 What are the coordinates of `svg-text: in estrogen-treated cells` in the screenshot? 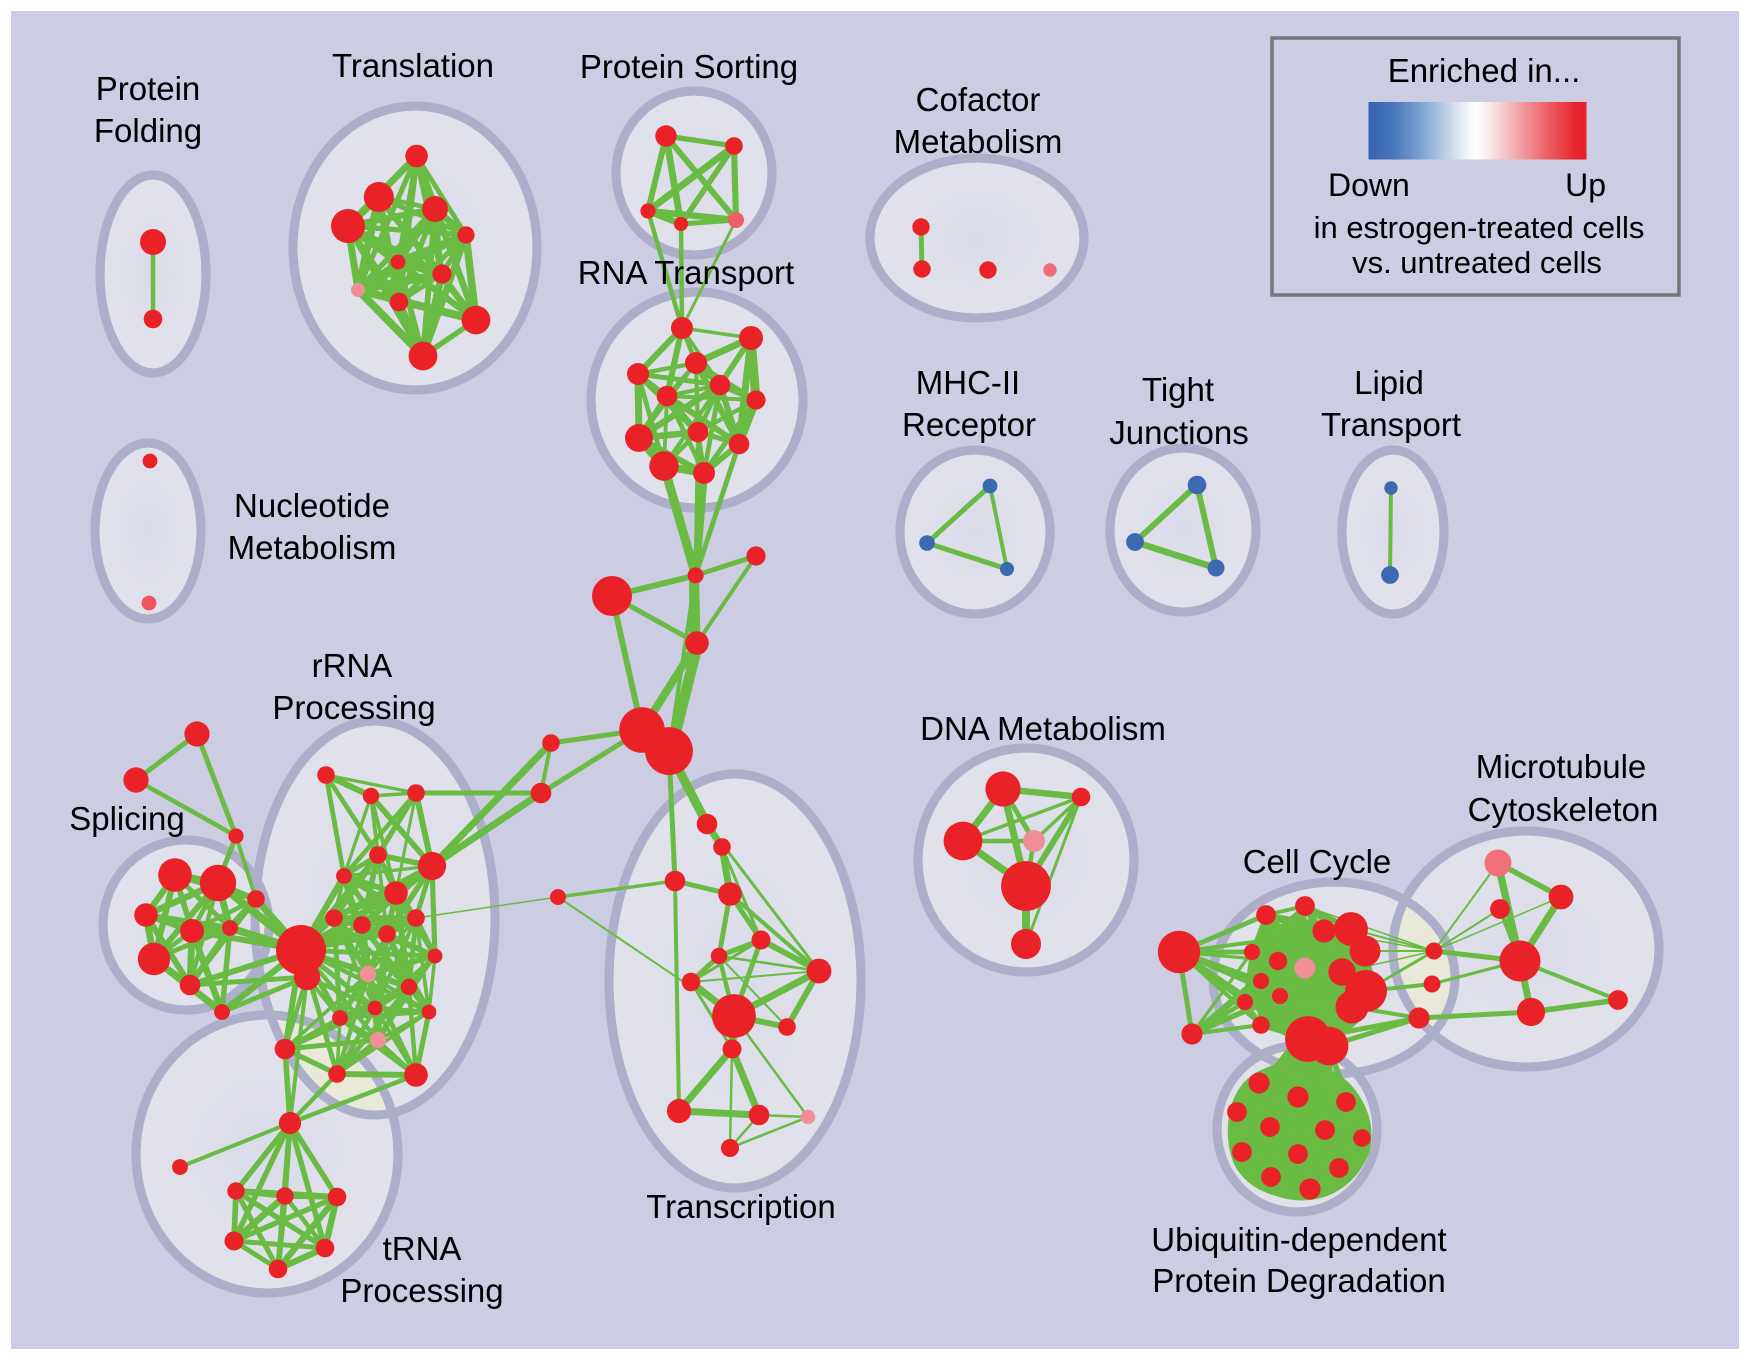 It's located at (1479, 227).